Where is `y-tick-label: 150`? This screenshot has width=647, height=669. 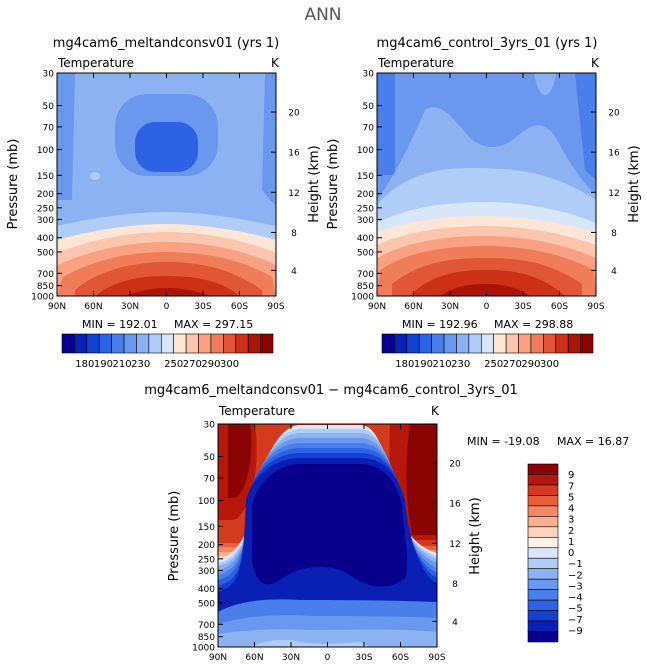 y-tick-label: 150 is located at coordinates (45, 177).